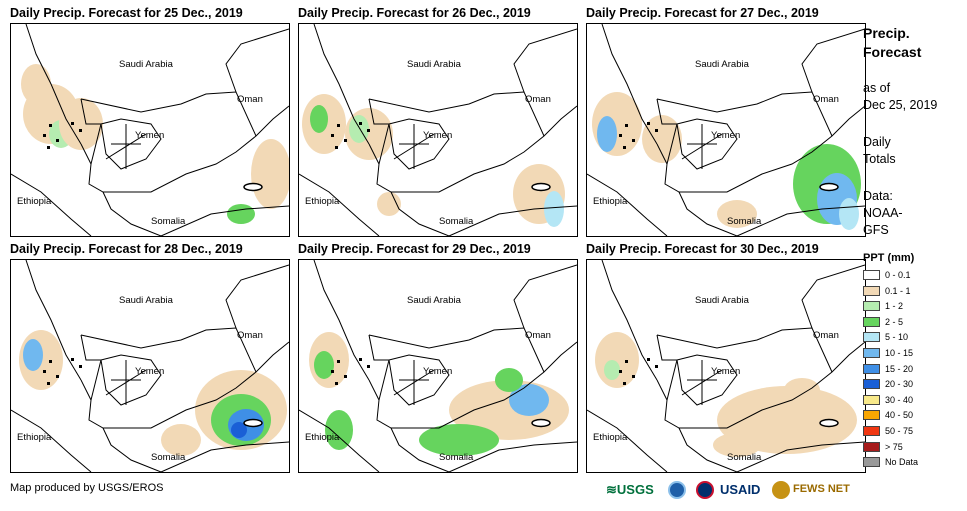 The image size is (967, 511). What do you see at coordinates (899, 431) in the screenshot?
I see `legend-label: 50 - 75` at bounding box center [899, 431].